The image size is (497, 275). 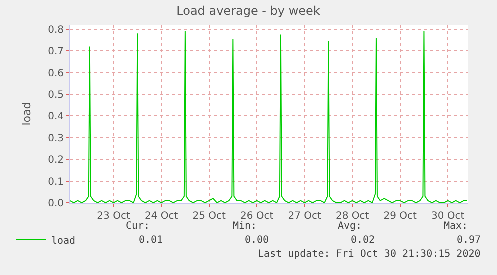 I want to click on y-axis-title: load, so click(x=27, y=114).